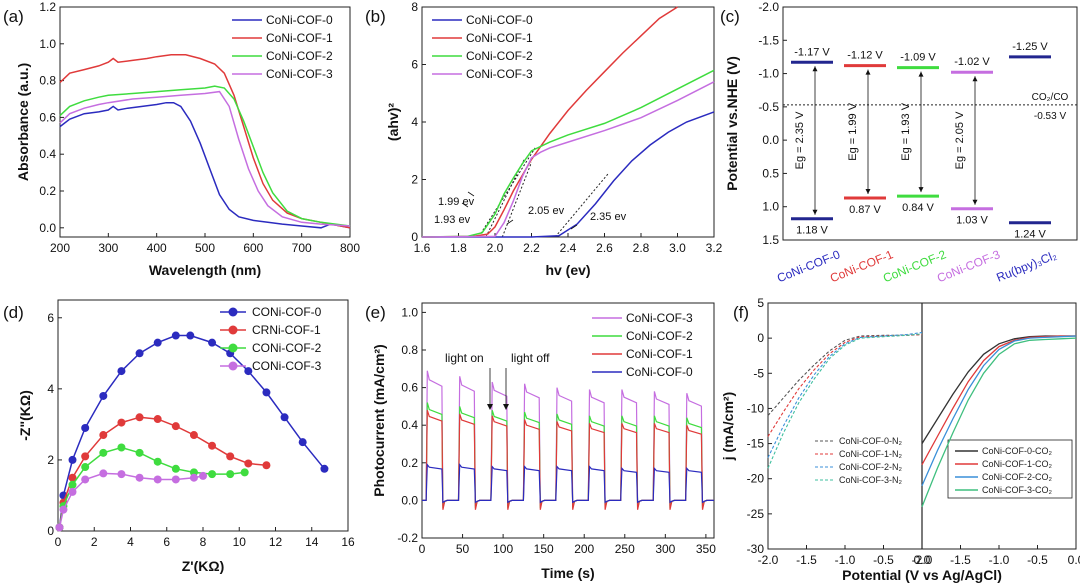 The width and height of the screenshot is (1080, 583). I want to click on c-y-tick-label: -0.5, so click(768, 107).